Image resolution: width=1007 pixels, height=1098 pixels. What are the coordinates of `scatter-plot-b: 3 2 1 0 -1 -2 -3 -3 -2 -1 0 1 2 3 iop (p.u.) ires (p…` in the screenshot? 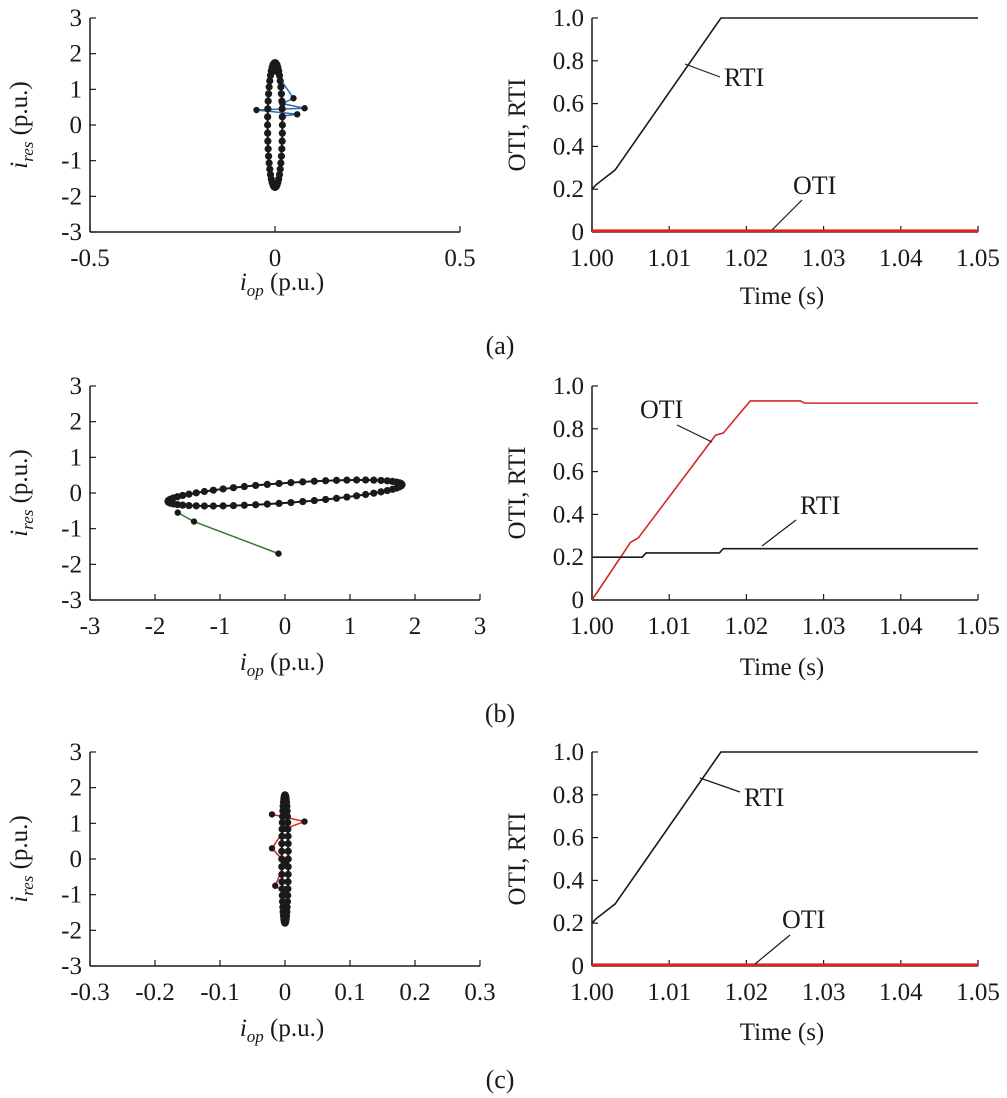 It's located at (246, 526).